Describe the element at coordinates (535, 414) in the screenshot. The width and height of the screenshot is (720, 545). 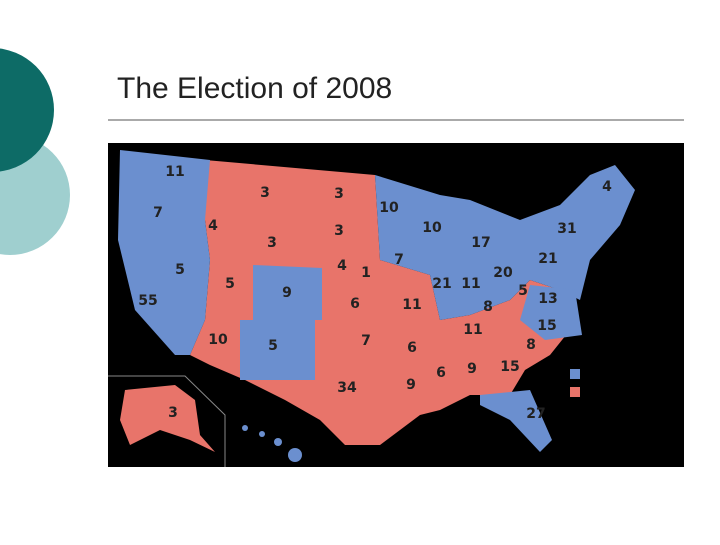
I see `electoral-votes: 27` at that location.